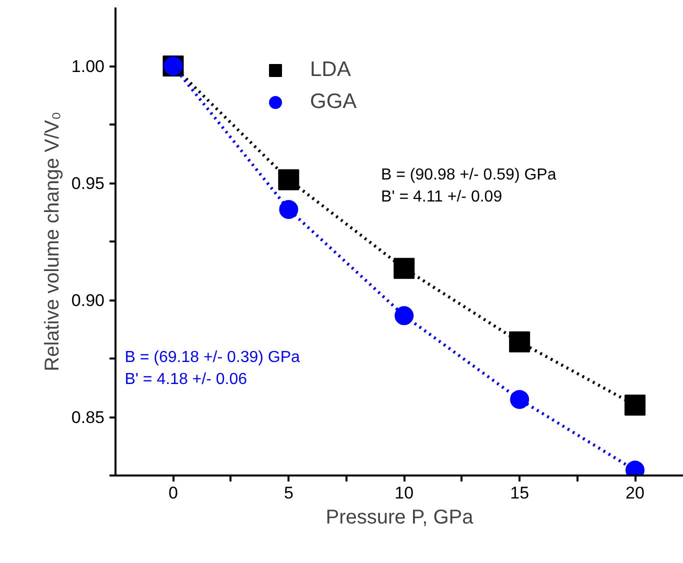 The height and width of the screenshot is (563, 683). Describe the element at coordinates (88, 300) in the screenshot. I see `y-tick-label: 0.90` at that location.